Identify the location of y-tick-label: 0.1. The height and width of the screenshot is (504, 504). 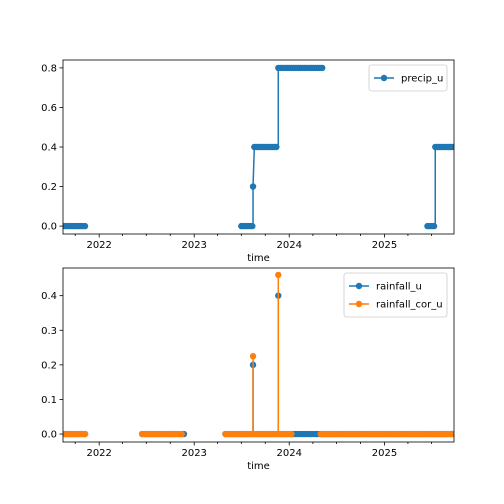
(49, 400).